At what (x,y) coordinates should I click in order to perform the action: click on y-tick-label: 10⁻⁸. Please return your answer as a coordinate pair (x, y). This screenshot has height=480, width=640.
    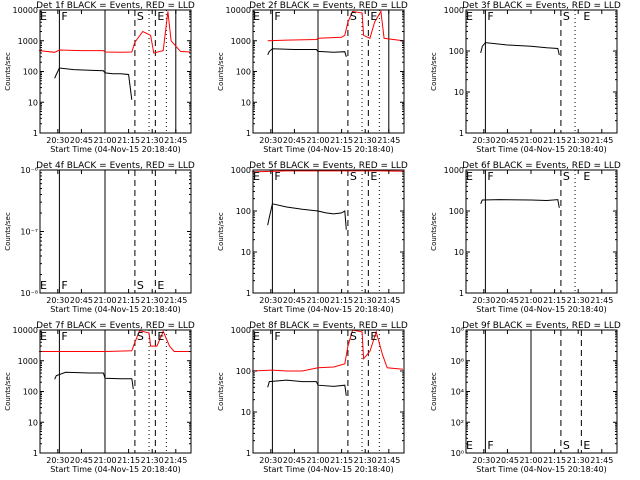
    Looking at the image, I should click on (29, 293).